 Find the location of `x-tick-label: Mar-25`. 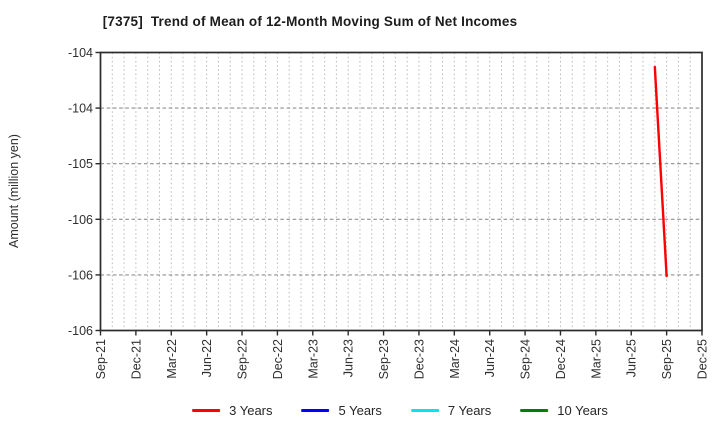

x-tick-label: Mar-25 is located at coordinates (596, 359).